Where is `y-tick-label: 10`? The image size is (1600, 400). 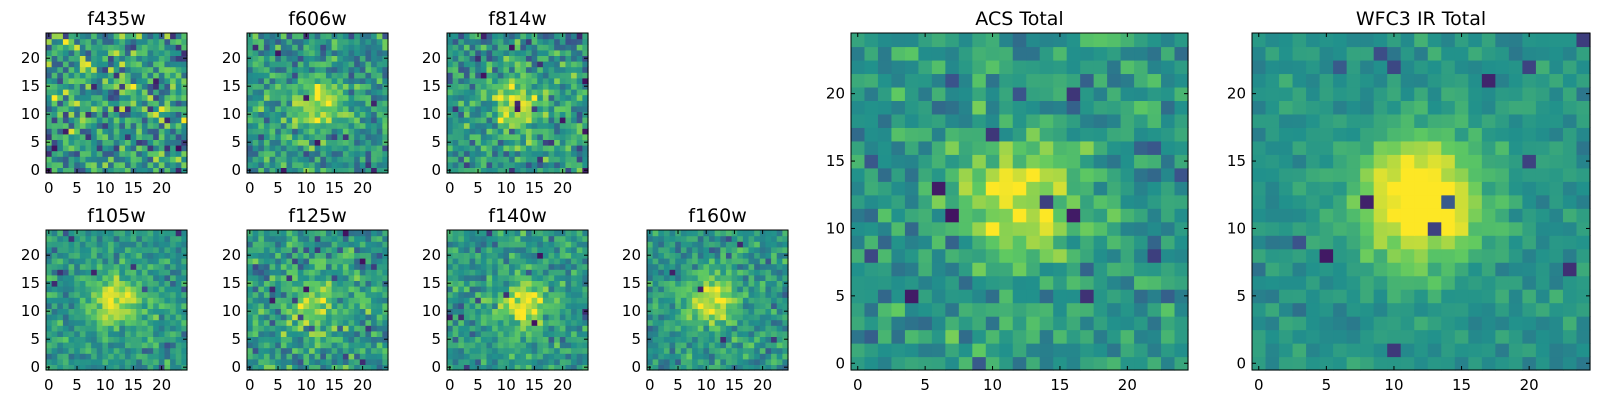 y-tick-label: 10 is located at coordinates (30, 114).